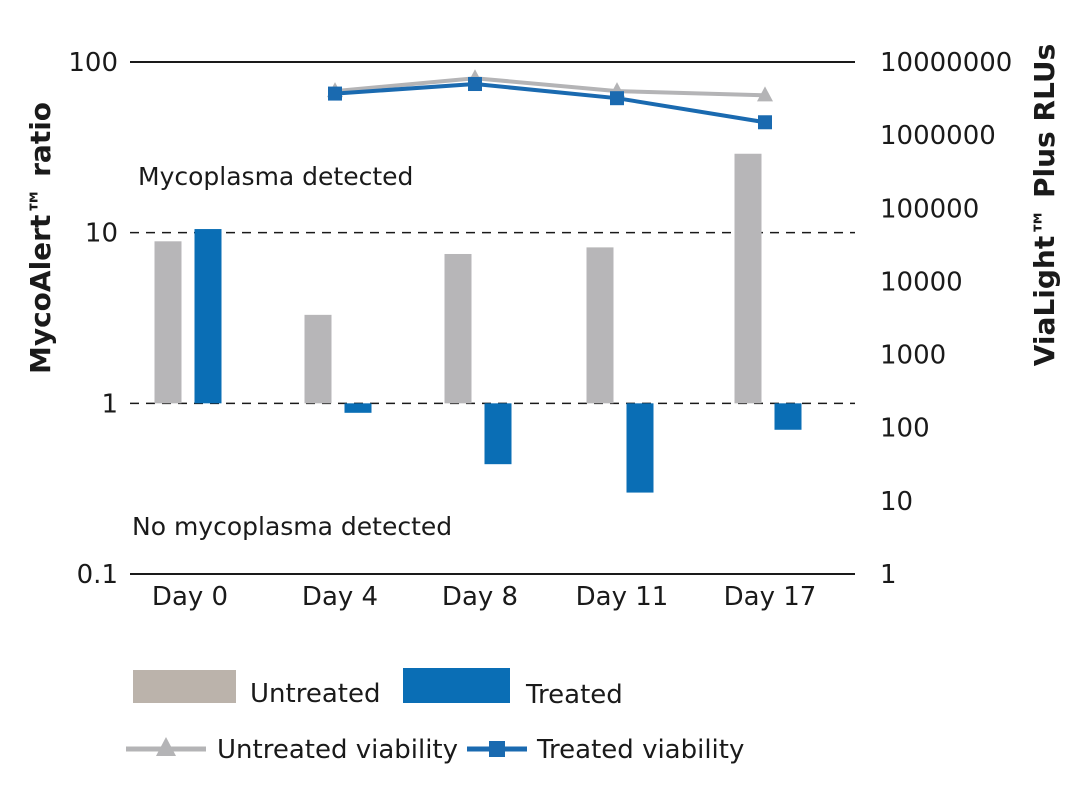 The height and width of the screenshot is (810, 1080). What do you see at coordinates (905, 429) in the screenshot?
I see `right-tick-label: 100` at bounding box center [905, 429].